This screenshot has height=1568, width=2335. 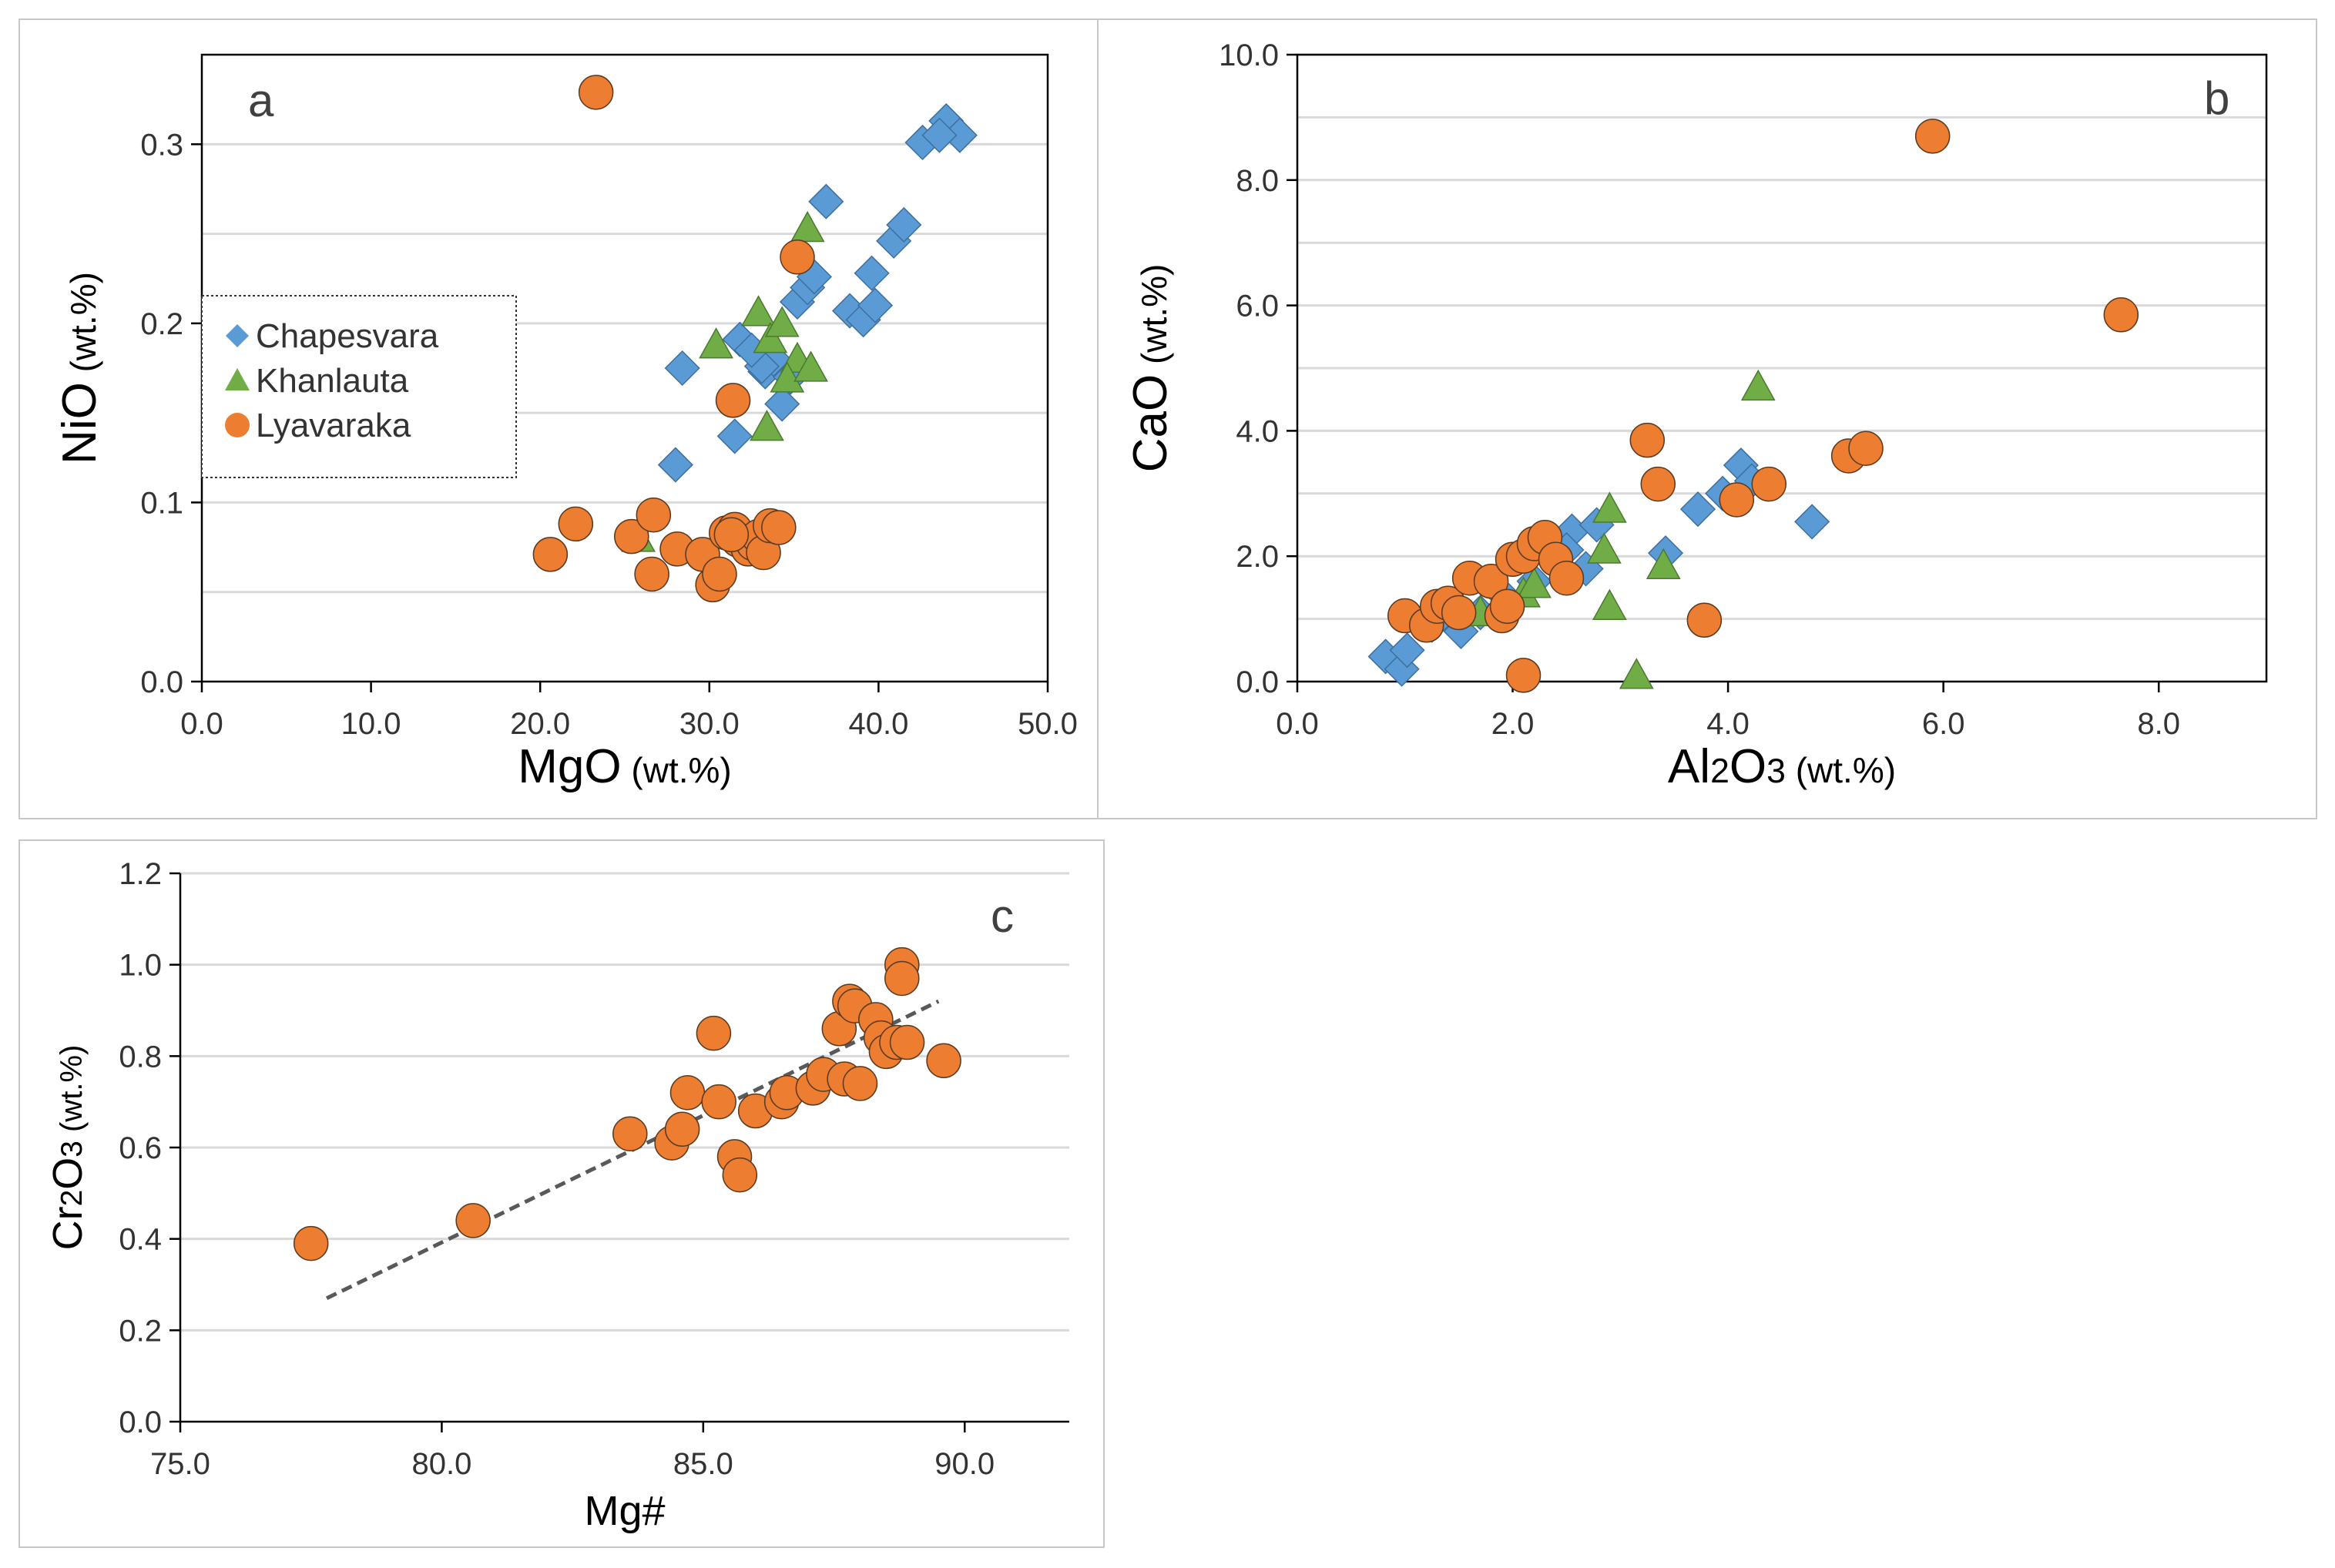 I want to click on x-tick-label: 75.0, so click(x=180, y=1464).